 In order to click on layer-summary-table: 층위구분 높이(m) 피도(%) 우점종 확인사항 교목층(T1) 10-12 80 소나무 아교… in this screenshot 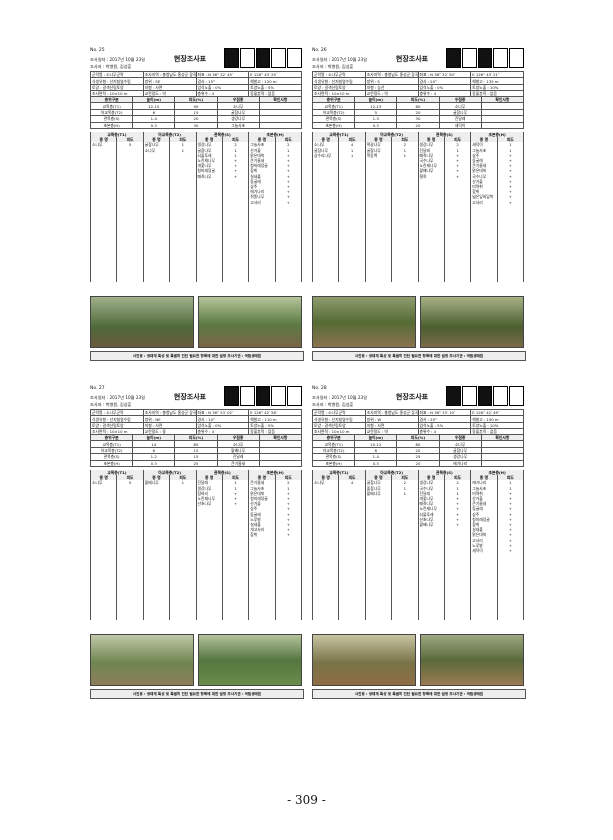, I will do `click(418, 450)`.